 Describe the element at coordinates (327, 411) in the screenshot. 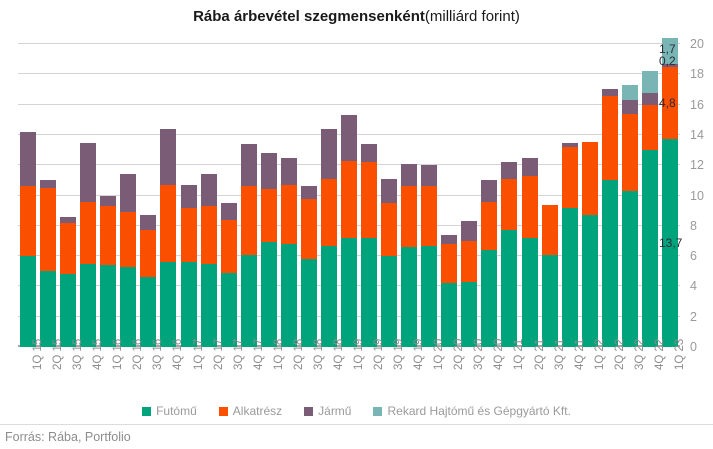

I see `legend-item: Jármű` at that location.